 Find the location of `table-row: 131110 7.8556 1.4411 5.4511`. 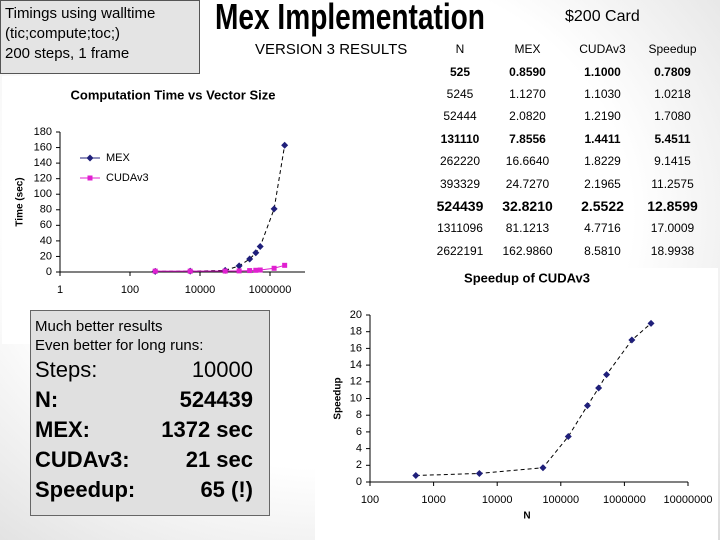

table-row: 131110 7.8556 1.4411 5.4511 is located at coordinates (567, 139).